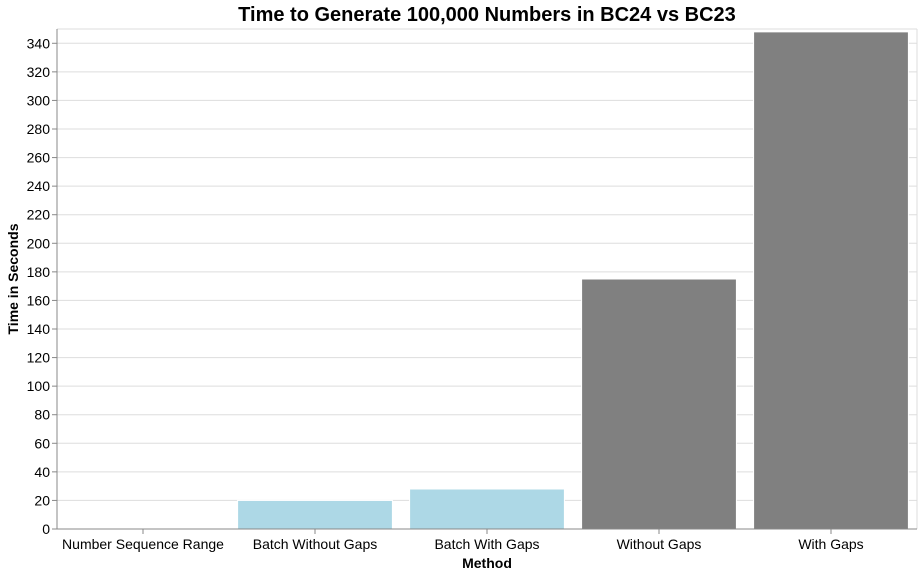  Describe the element at coordinates (39, 358) in the screenshot. I see `y-tick-label: 120` at that location.